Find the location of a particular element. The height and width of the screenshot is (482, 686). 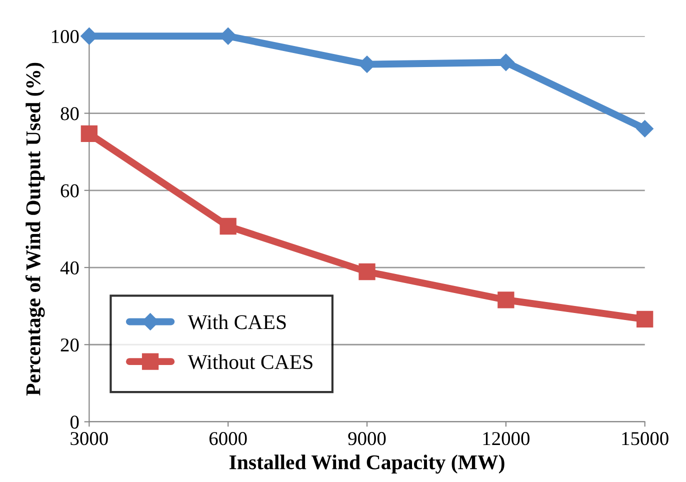

x-axis-title: Installed Wind Capacity (MW) is located at coordinates (366, 464).